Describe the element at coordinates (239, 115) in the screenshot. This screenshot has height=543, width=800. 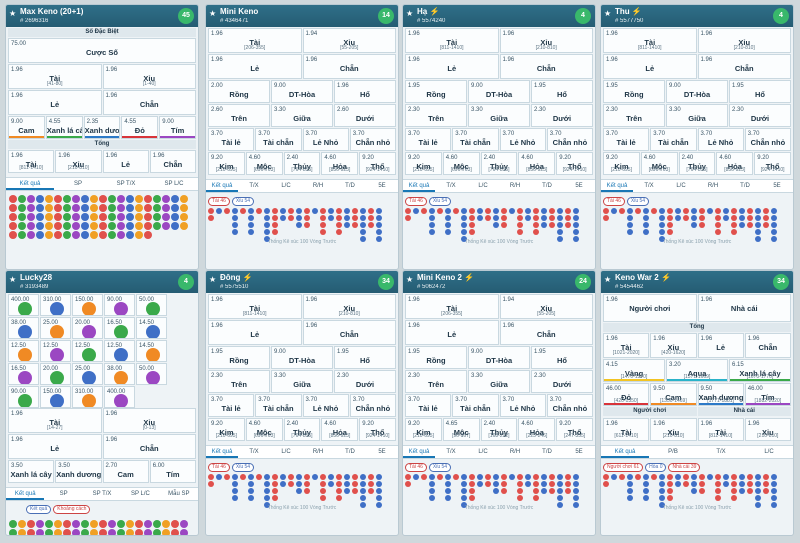
I see `bet-cell-3-0: 2.60 Trên` at that location.